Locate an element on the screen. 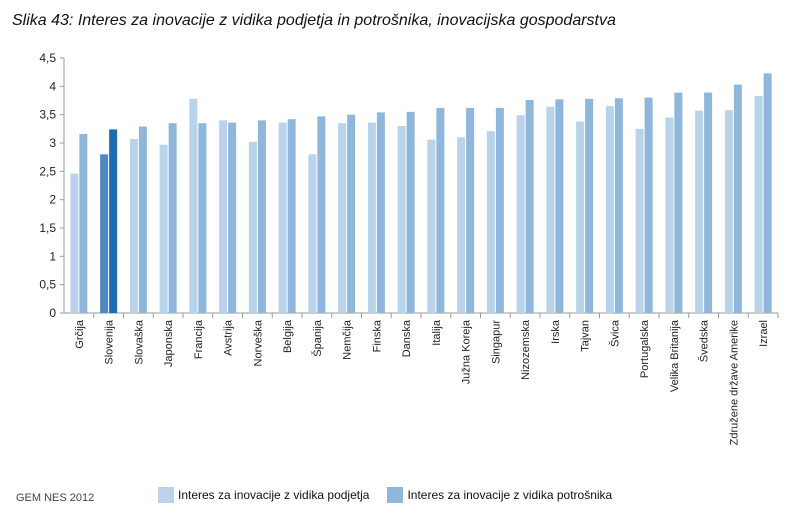 This screenshot has width=795, height=521. legend-label-podjetje: Interes za inovacije z vidika podjetja is located at coordinates (274, 495).